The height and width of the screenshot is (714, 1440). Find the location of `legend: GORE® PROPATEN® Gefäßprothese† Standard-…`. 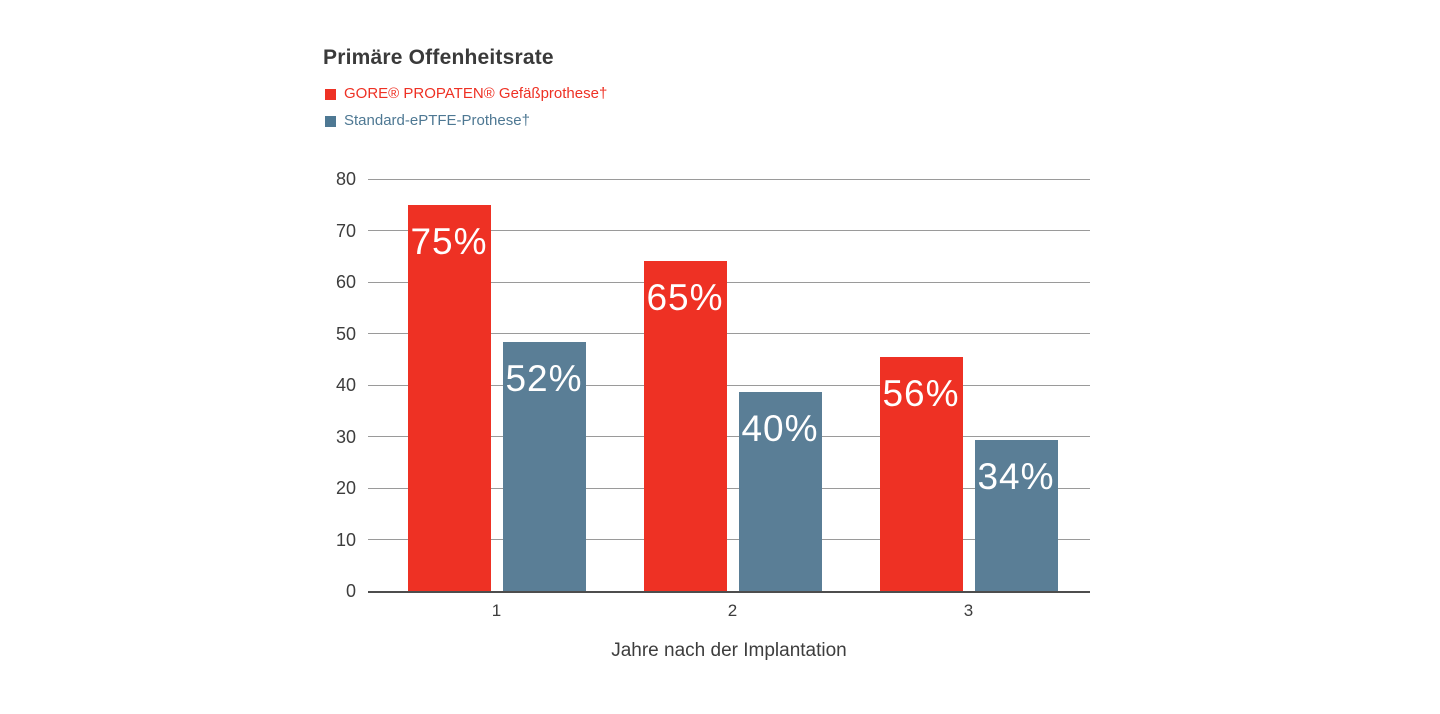

legend: GORE® PROPATEN® Gefäßprothese† Standard-… is located at coordinates (466, 113).